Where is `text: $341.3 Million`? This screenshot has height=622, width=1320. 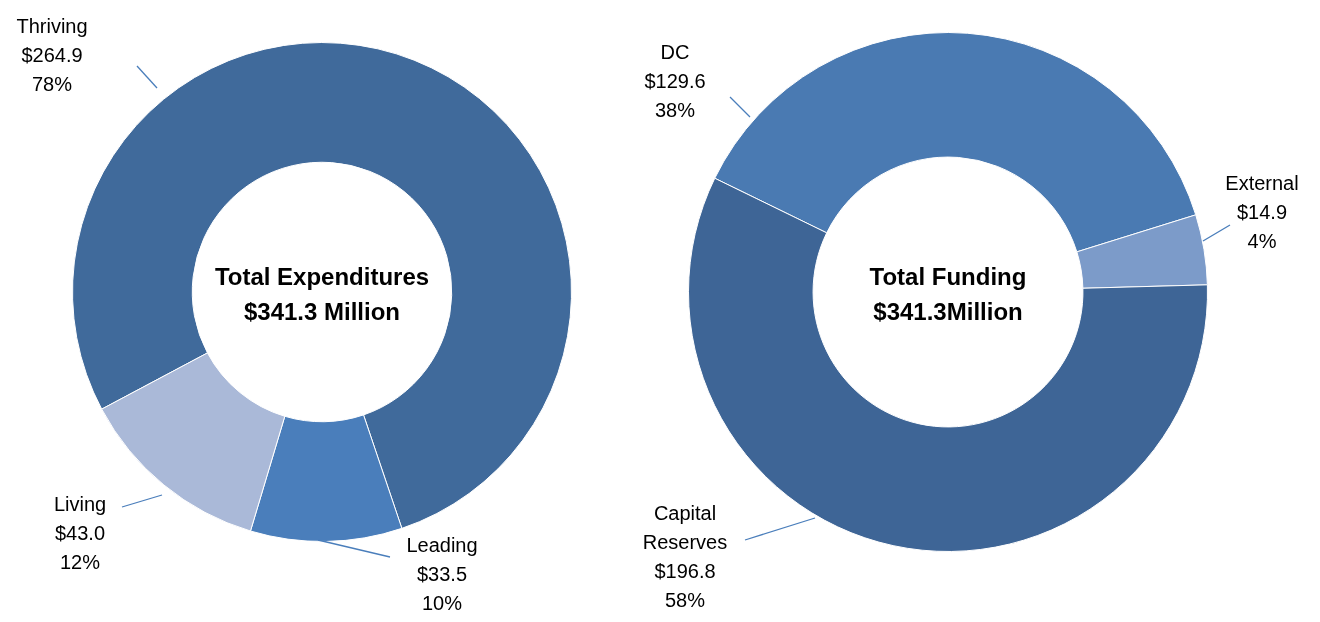
text: $341.3 Million is located at coordinates (322, 311).